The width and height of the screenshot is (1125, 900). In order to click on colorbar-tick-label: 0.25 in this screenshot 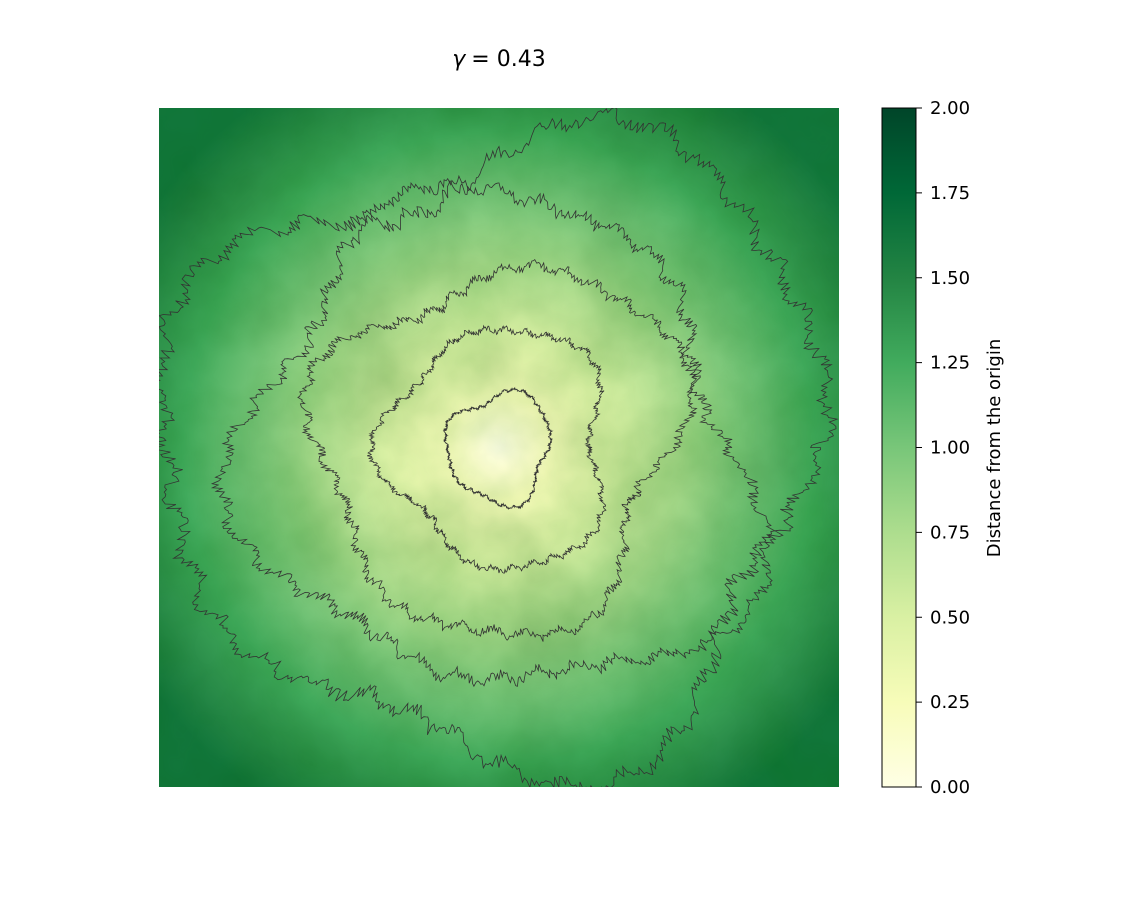, I will do `click(950, 702)`.